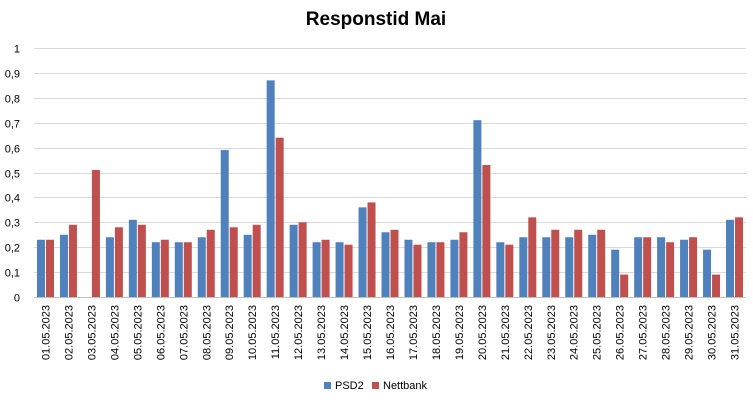  I want to click on x-tick-label: 23.05.2023, so click(552, 332).